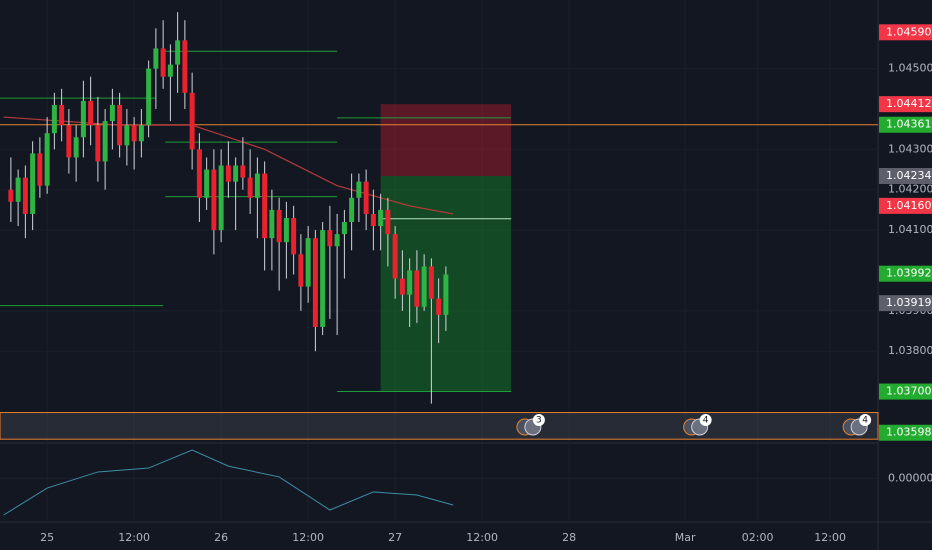 This screenshot has height=550, width=932. What do you see at coordinates (910, 189) in the screenshot?
I see `y-tick-label: 1.04200` at bounding box center [910, 189].